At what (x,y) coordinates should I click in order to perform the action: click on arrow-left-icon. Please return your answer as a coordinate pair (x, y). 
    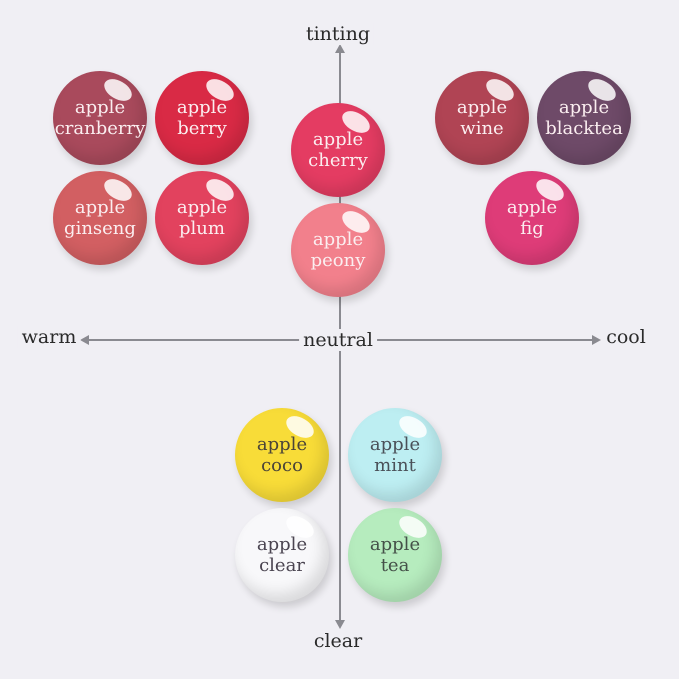
    Looking at the image, I should click on (84, 340).